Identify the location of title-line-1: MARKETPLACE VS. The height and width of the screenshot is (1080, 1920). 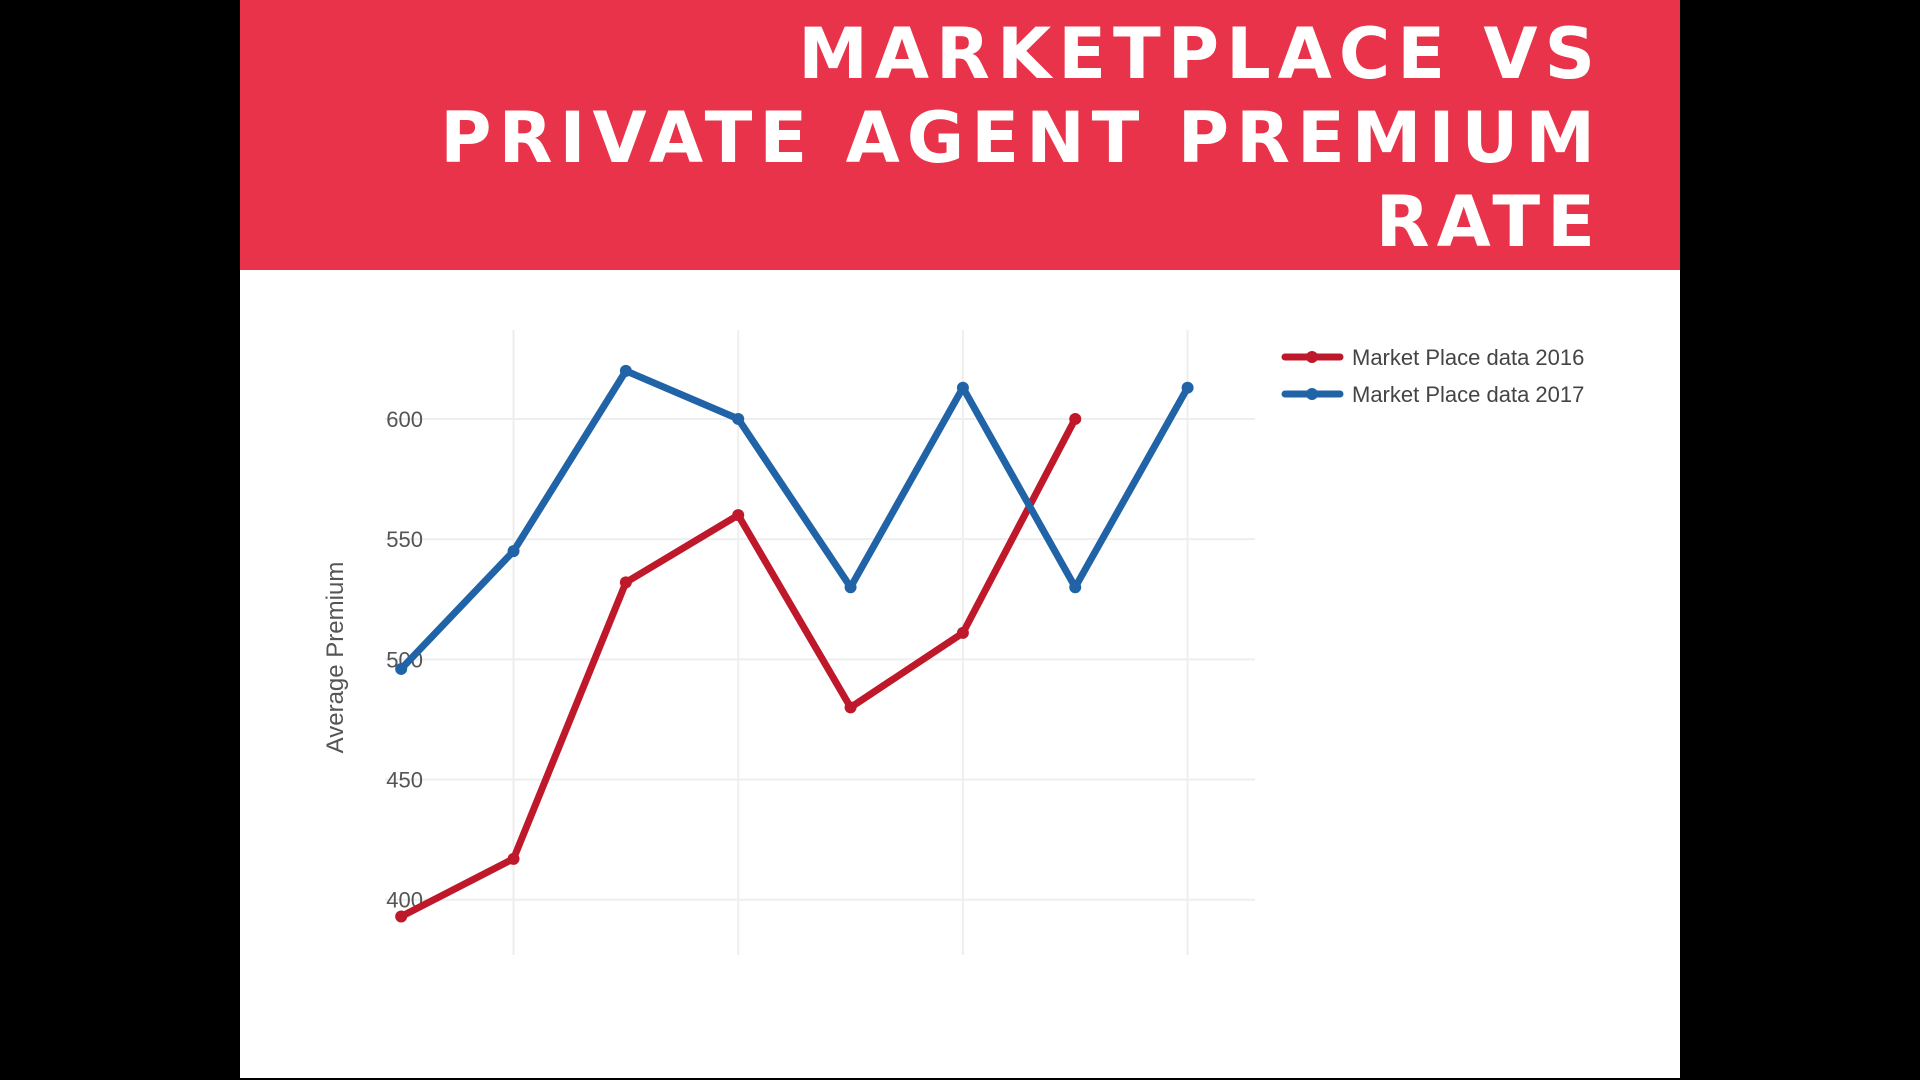
(1200, 54).